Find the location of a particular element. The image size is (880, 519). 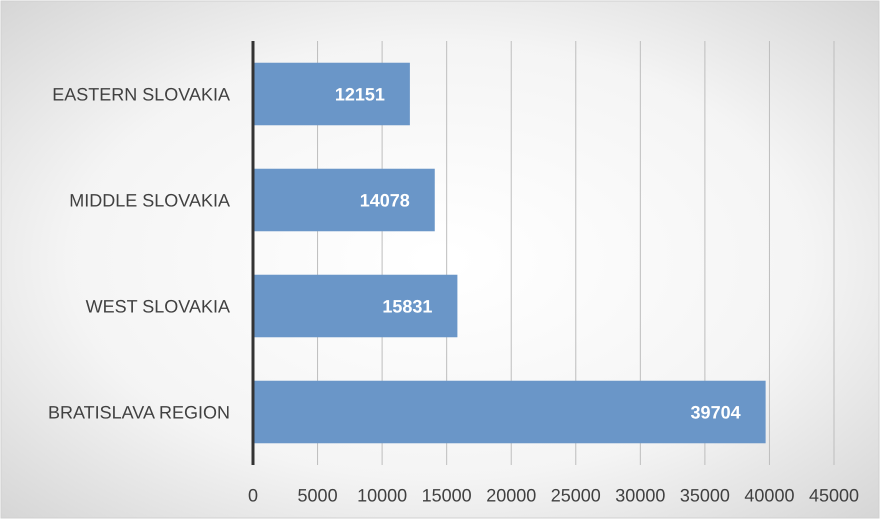

data-label: 14078 is located at coordinates (385, 200).